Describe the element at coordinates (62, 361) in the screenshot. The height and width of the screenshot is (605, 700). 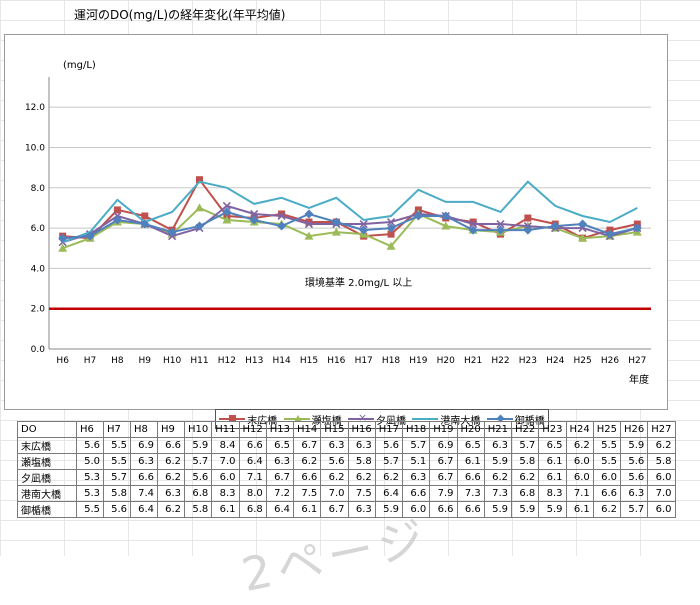
I see `x-tick-label: H6` at that location.